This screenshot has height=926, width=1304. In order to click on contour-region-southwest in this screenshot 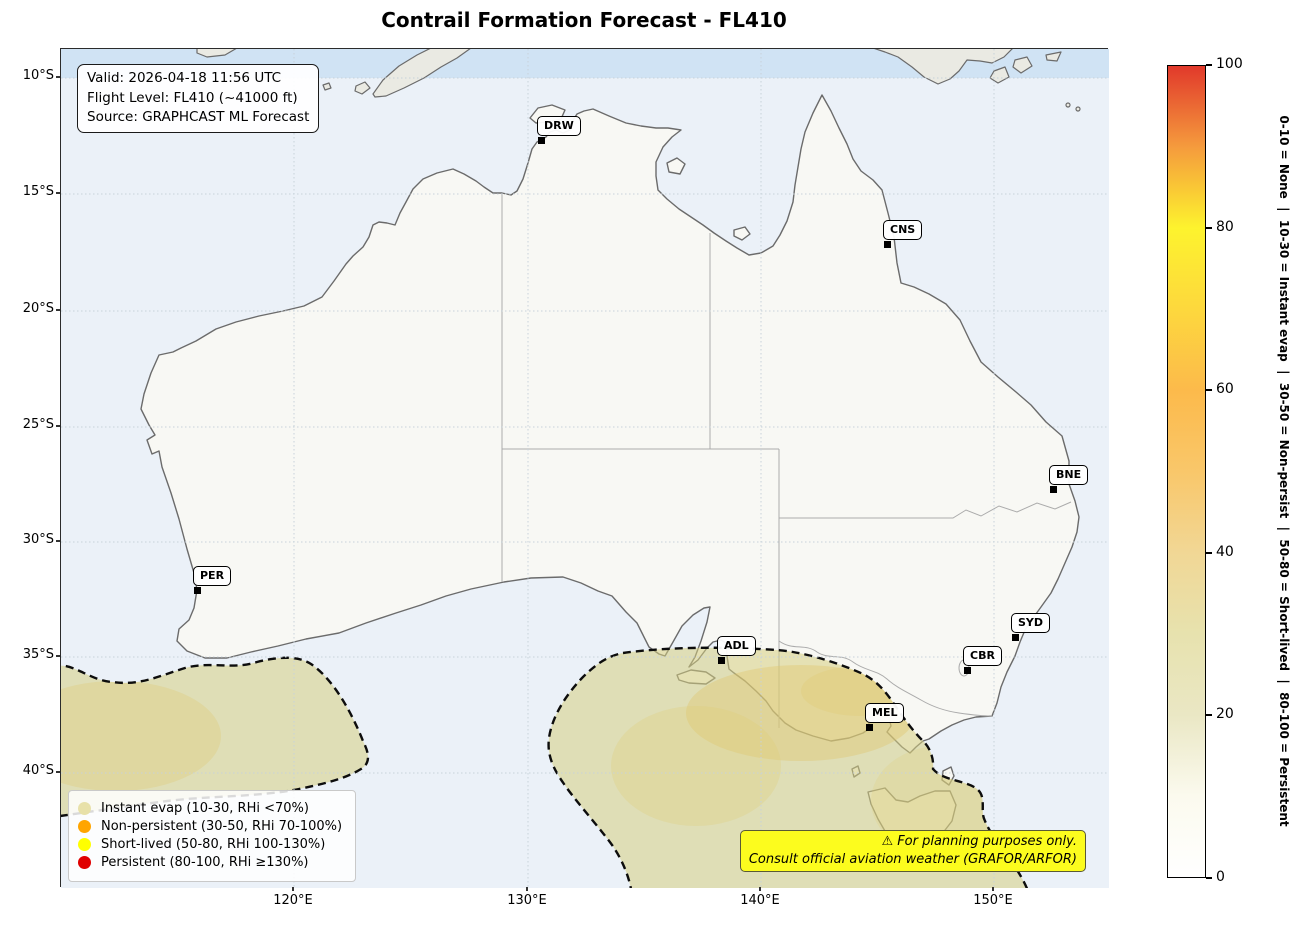, I will do `click(214, 736)`.